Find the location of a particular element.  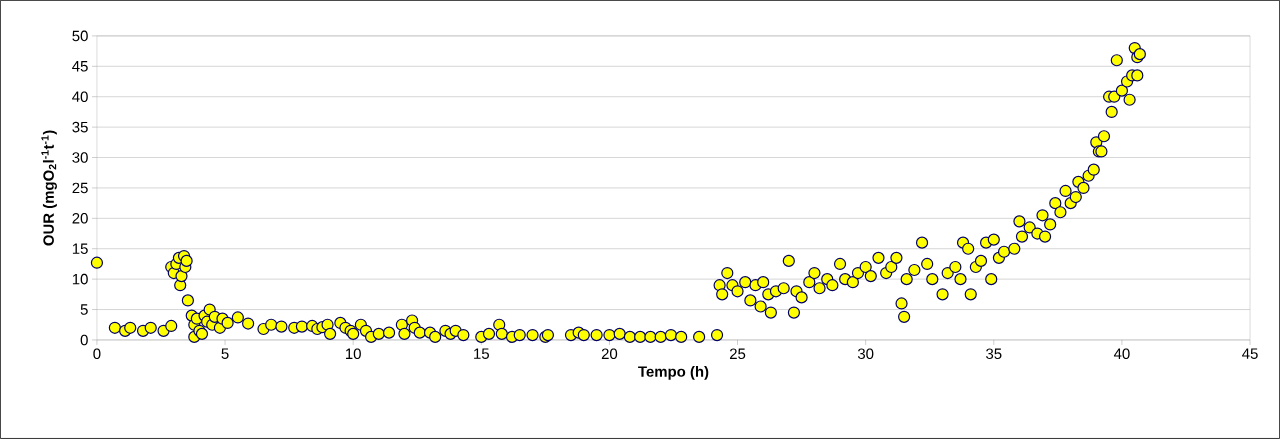

y-tick-label: 15 is located at coordinates (80, 249).